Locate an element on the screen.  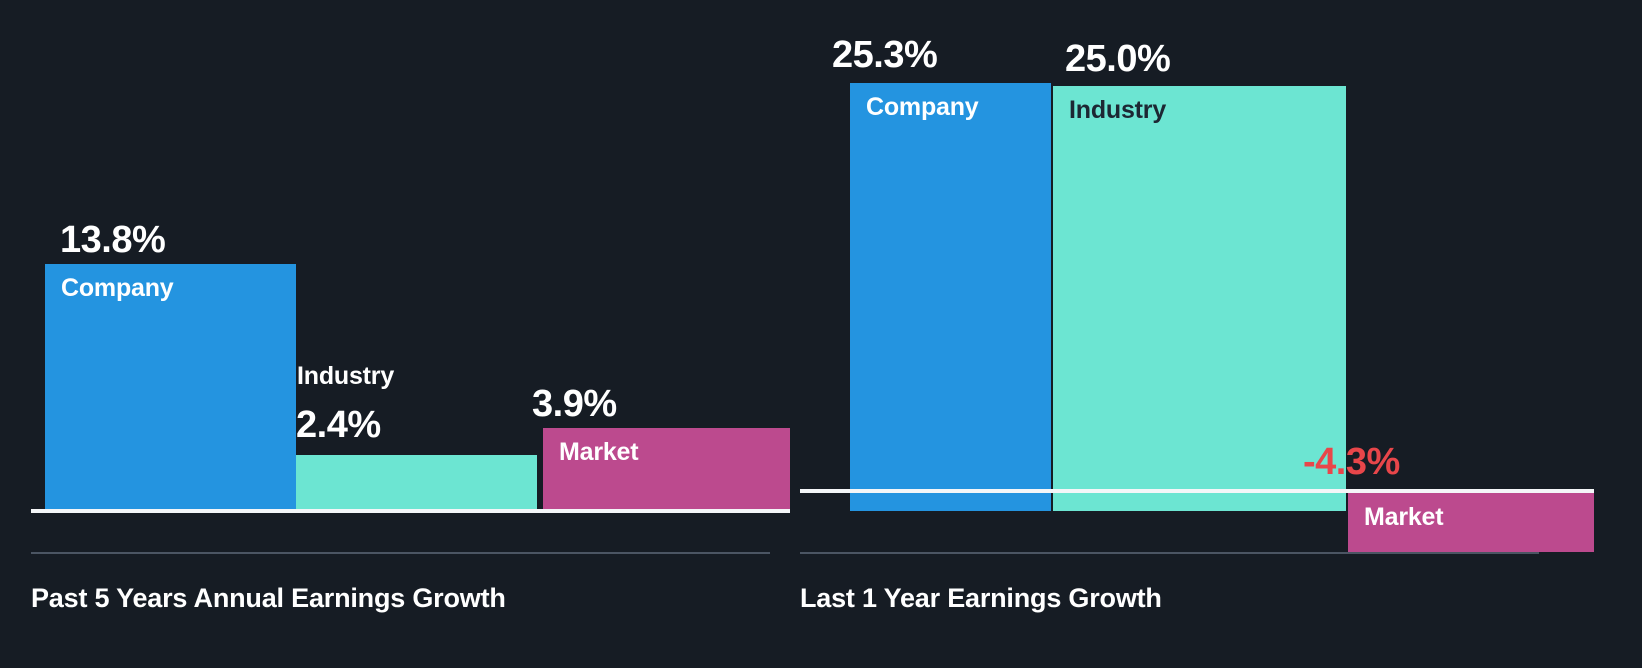
bar-value-industry: 2.4% is located at coordinates (338, 425).